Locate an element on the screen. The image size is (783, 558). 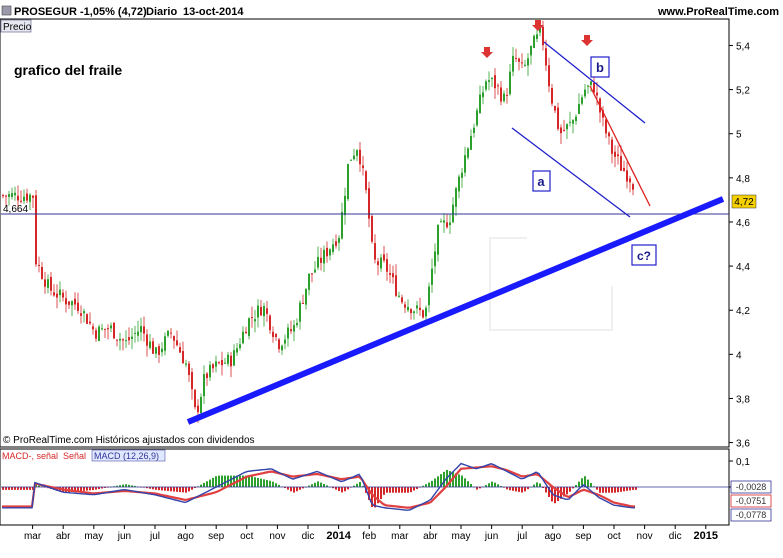
macd-value-badges: -0,0028 -0,0751 -0,0778 is located at coordinates (751, 501).